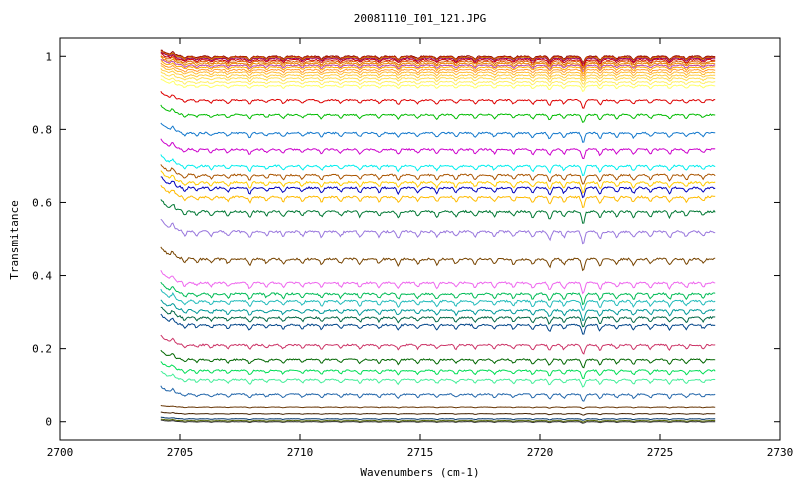 This screenshot has width=800, height=485. Describe the element at coordinates (540, 452) in the screenshot. I see `x-tick-label: 2720` at that location.